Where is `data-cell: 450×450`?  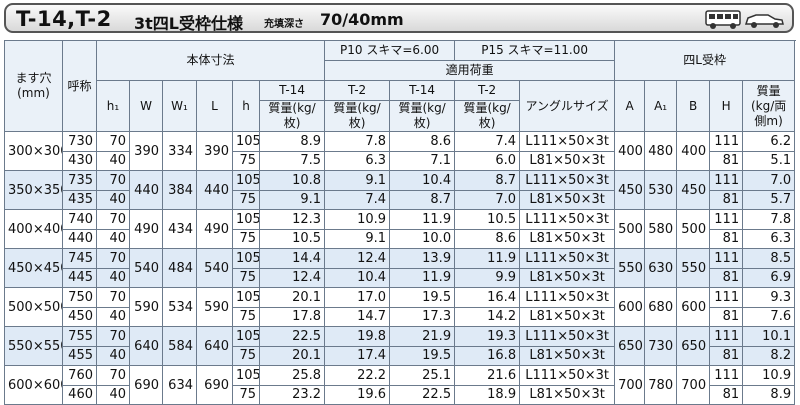 data-cell: 450×450 is located at coordinates (33, 268).